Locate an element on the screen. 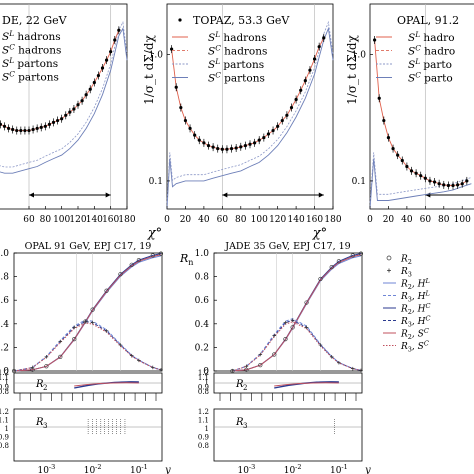 The image size is (474, 474). panel-title: JADE 35 GeV, EPJ C17, 19 is located at coordinates (287, 246).